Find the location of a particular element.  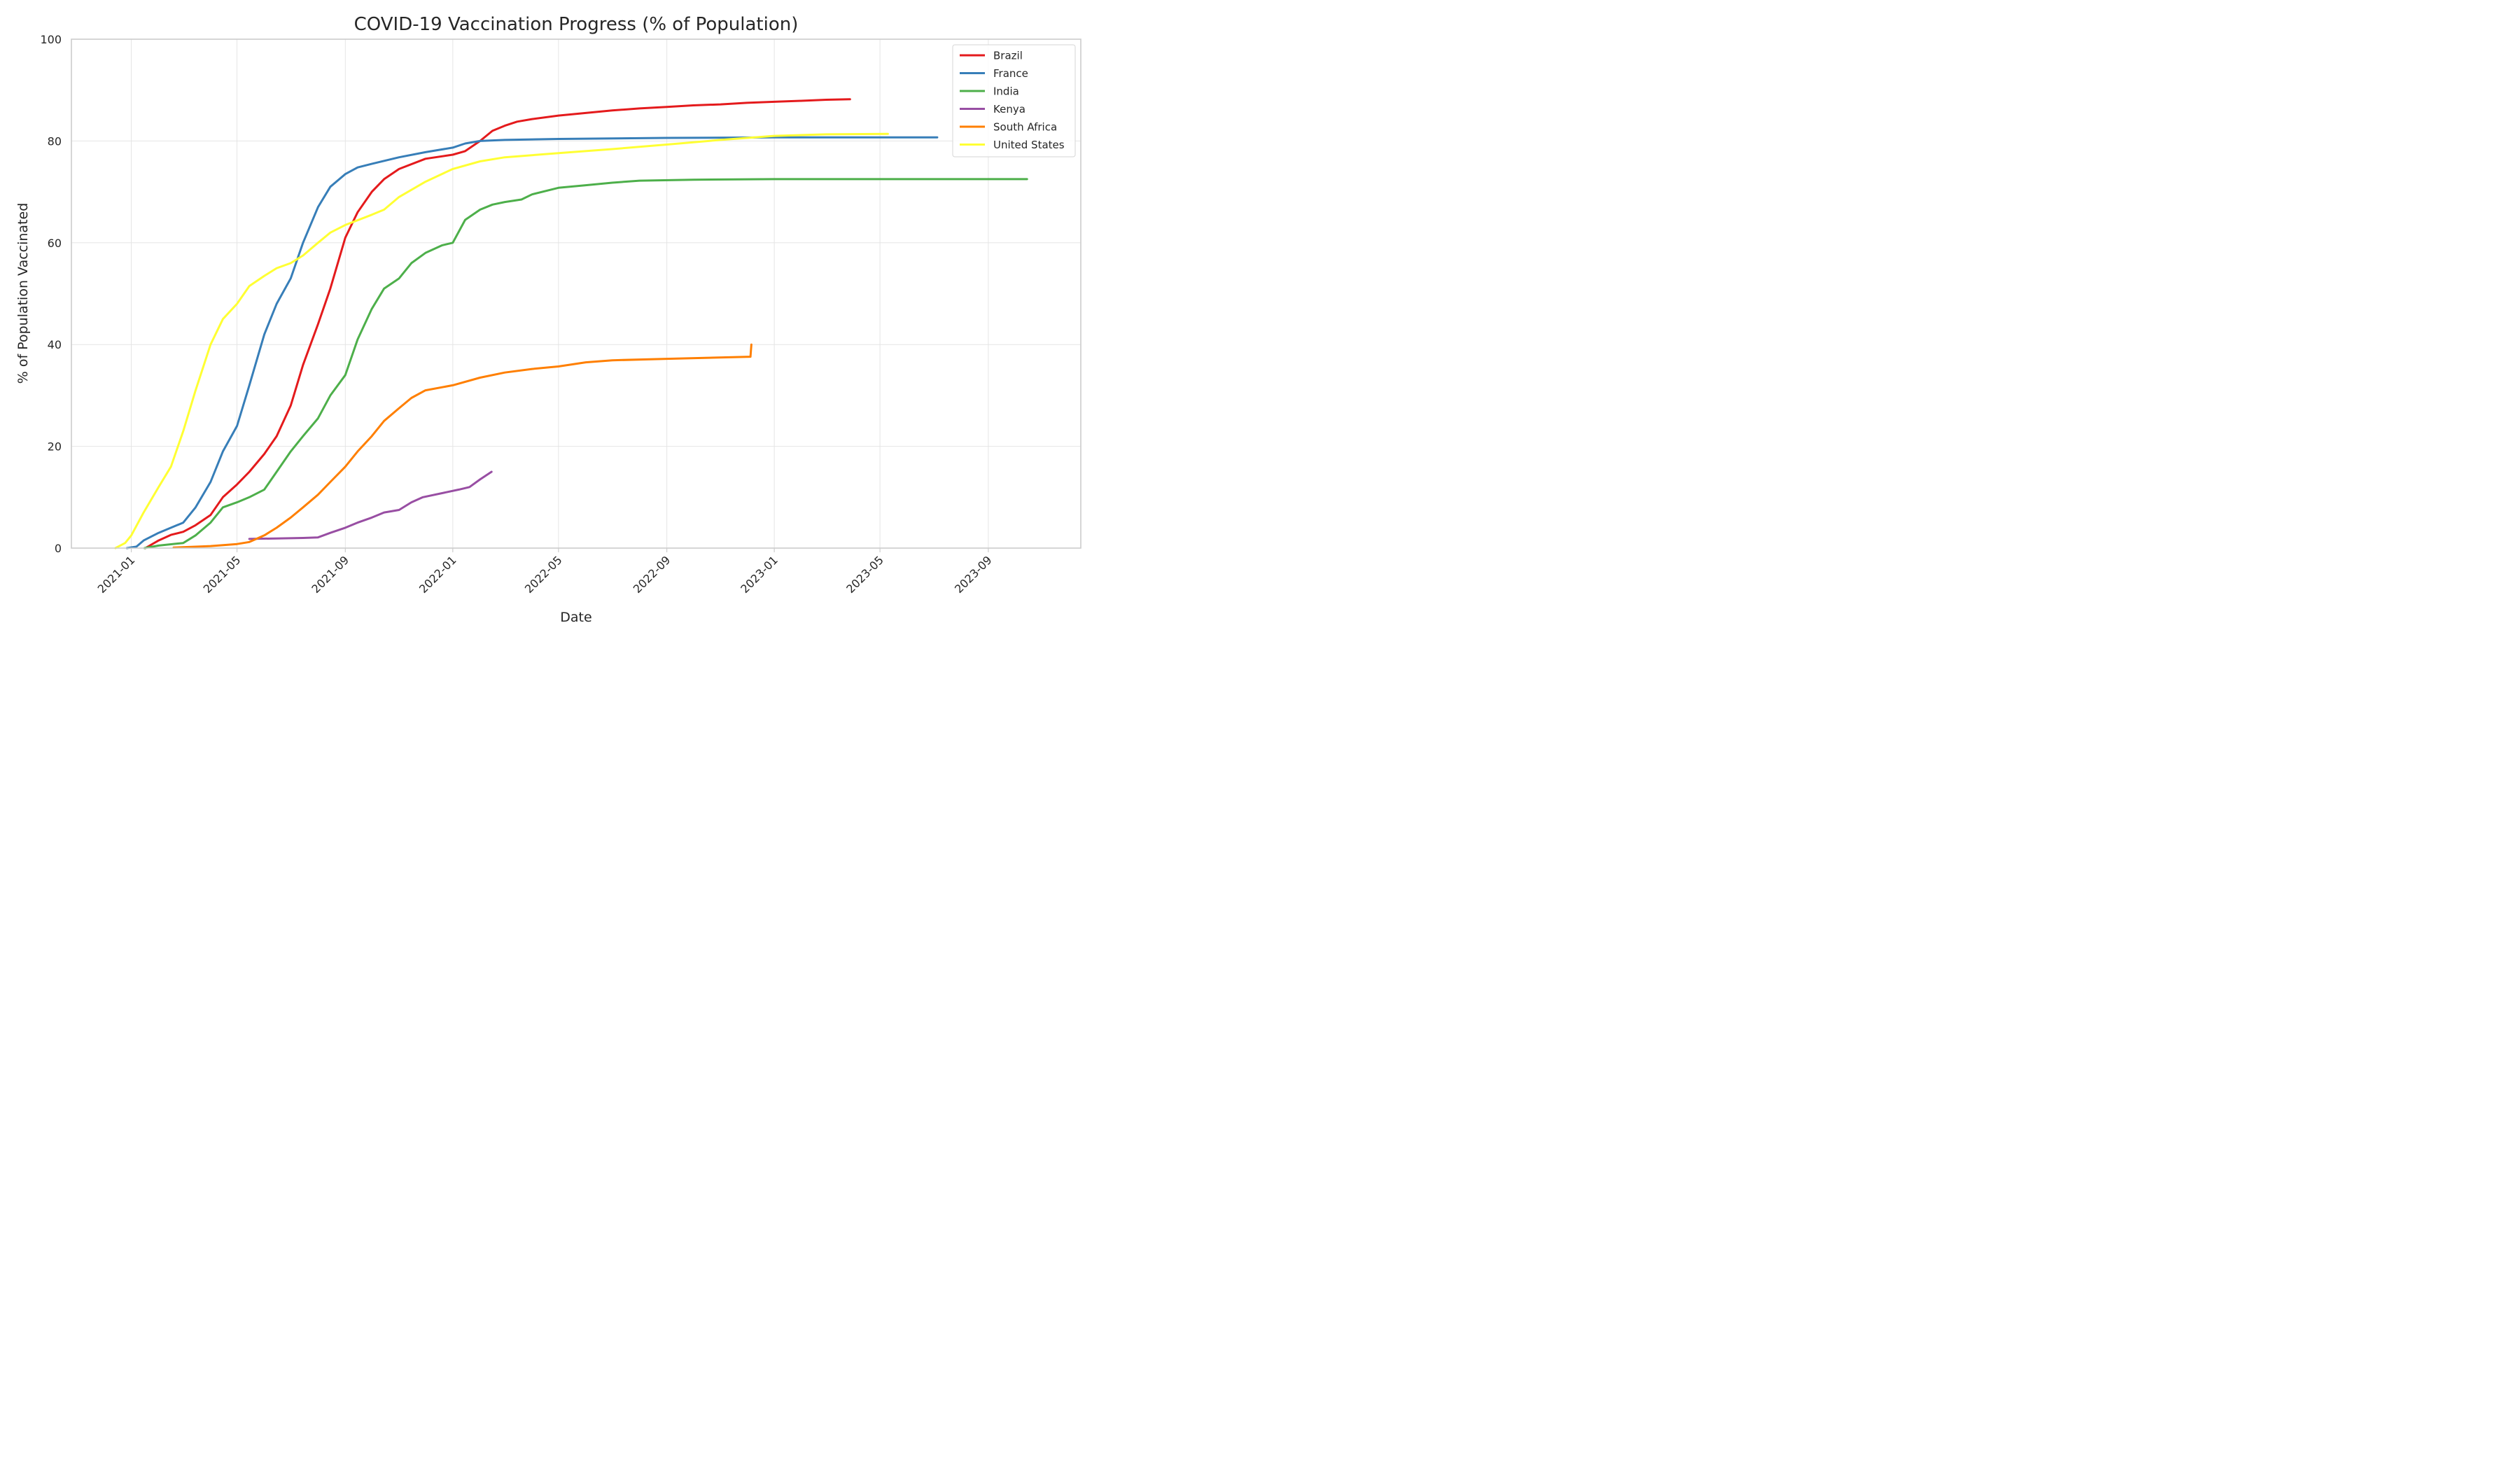

y-axis-ticks: 0 20 40 60 80 100 is located at coordinates (51, 294).